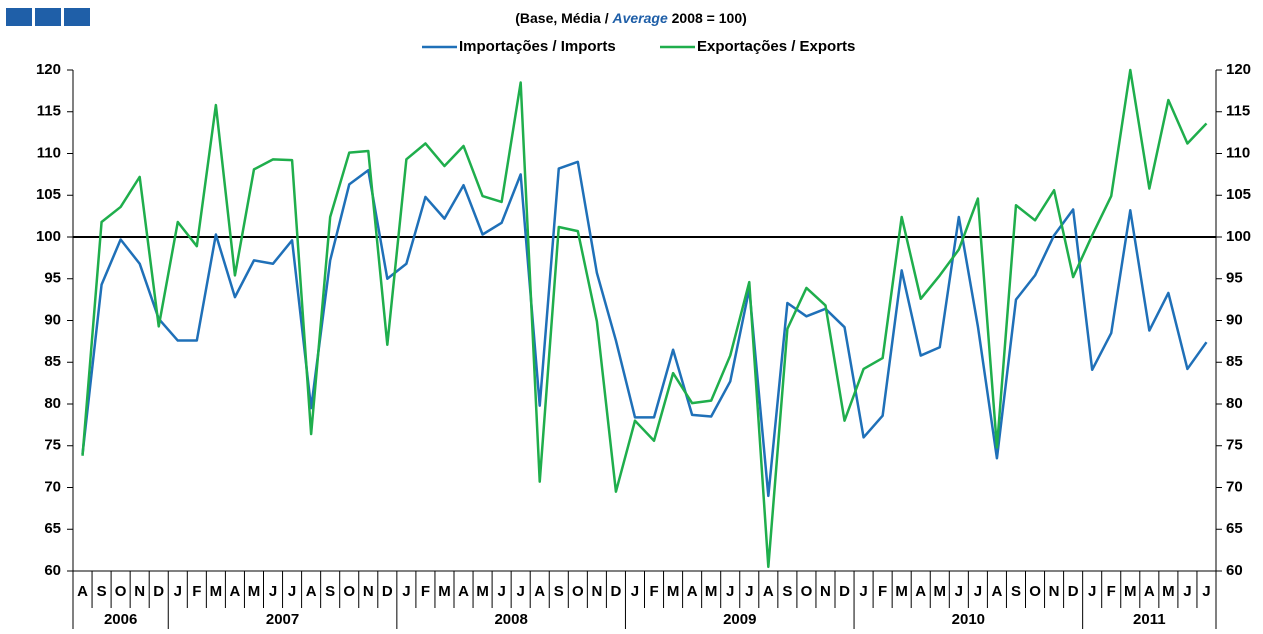 The width and height of the screenshot is (1263, 634). What do you see at coordinates (282, 619) in the screenshot?
I see `year-label: 2007` at bounding box center [282, 619].